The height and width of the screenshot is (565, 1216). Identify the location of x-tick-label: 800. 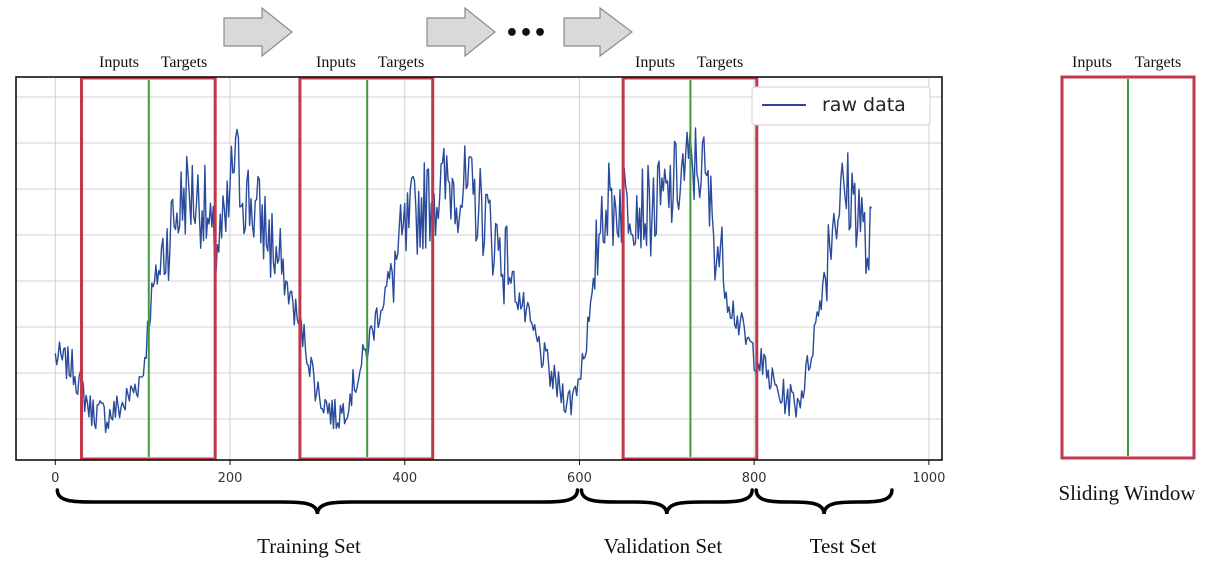
(754, 478).